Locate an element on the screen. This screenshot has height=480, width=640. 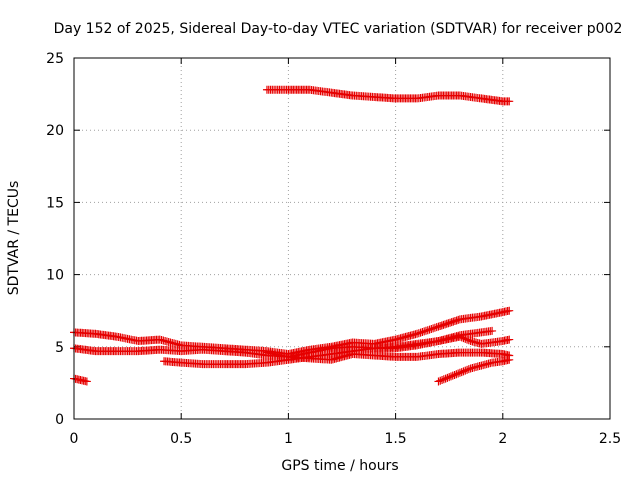
series-track-c is located at coordinates (337, 350).